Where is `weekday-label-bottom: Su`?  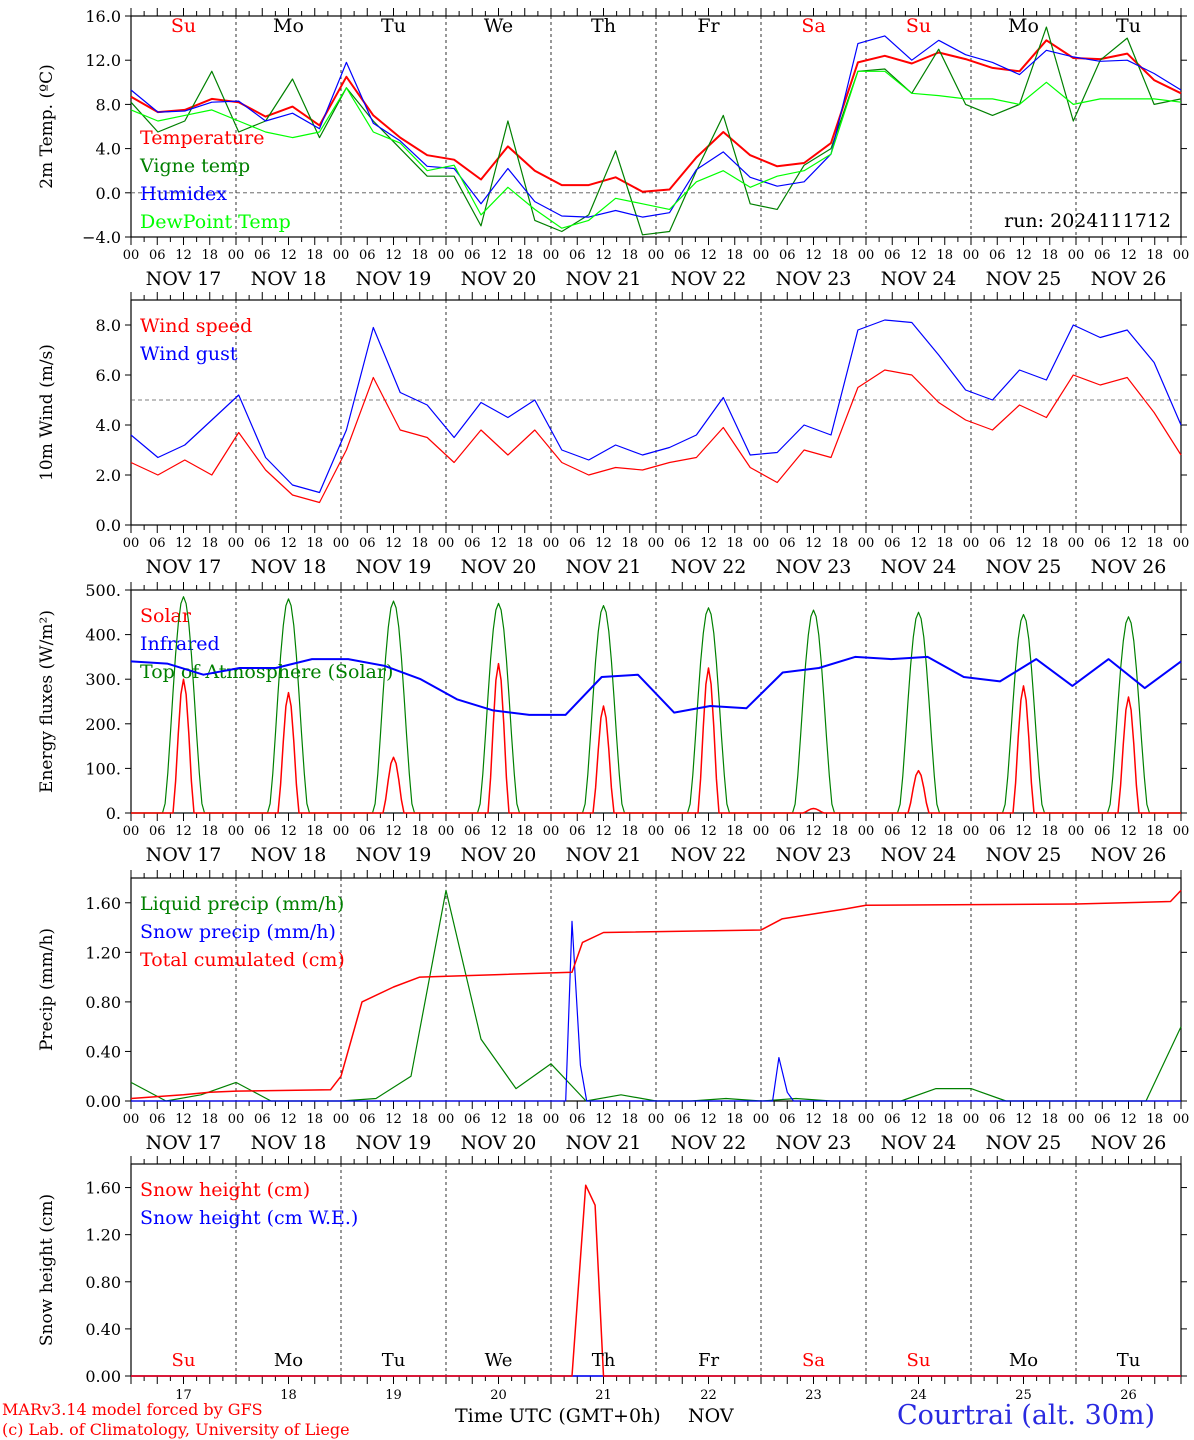 weekday-label-bottom: Su is located at coordinates (184, 1360).